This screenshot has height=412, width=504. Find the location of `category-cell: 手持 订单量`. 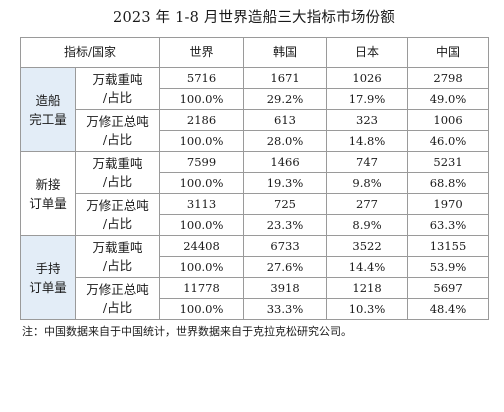

category-cell: 手持 订单量 is located at coordinates (48, 277).